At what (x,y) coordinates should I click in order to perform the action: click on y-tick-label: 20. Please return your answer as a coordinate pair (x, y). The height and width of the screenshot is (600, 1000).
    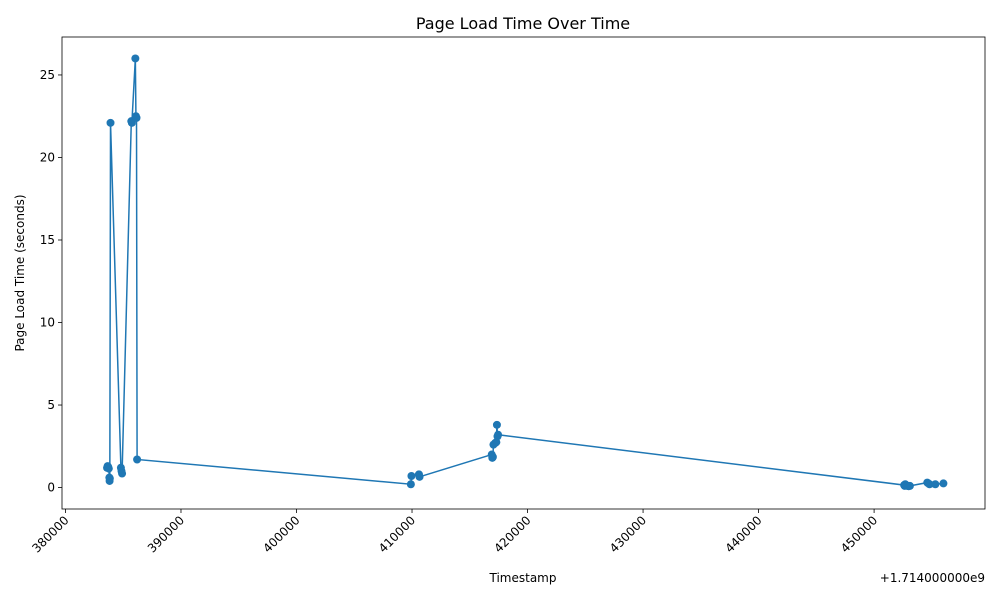
    Looking at the image, I should click on (47, 157).